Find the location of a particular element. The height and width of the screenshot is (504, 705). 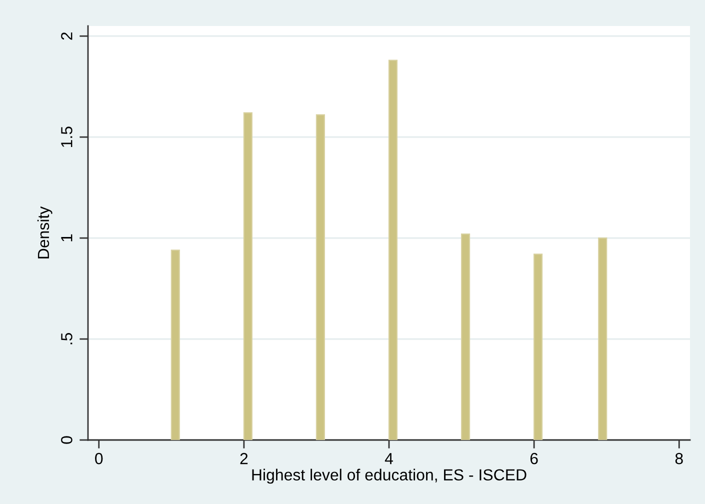

x-tick-label: 8 is located at coordinates (679, 458).